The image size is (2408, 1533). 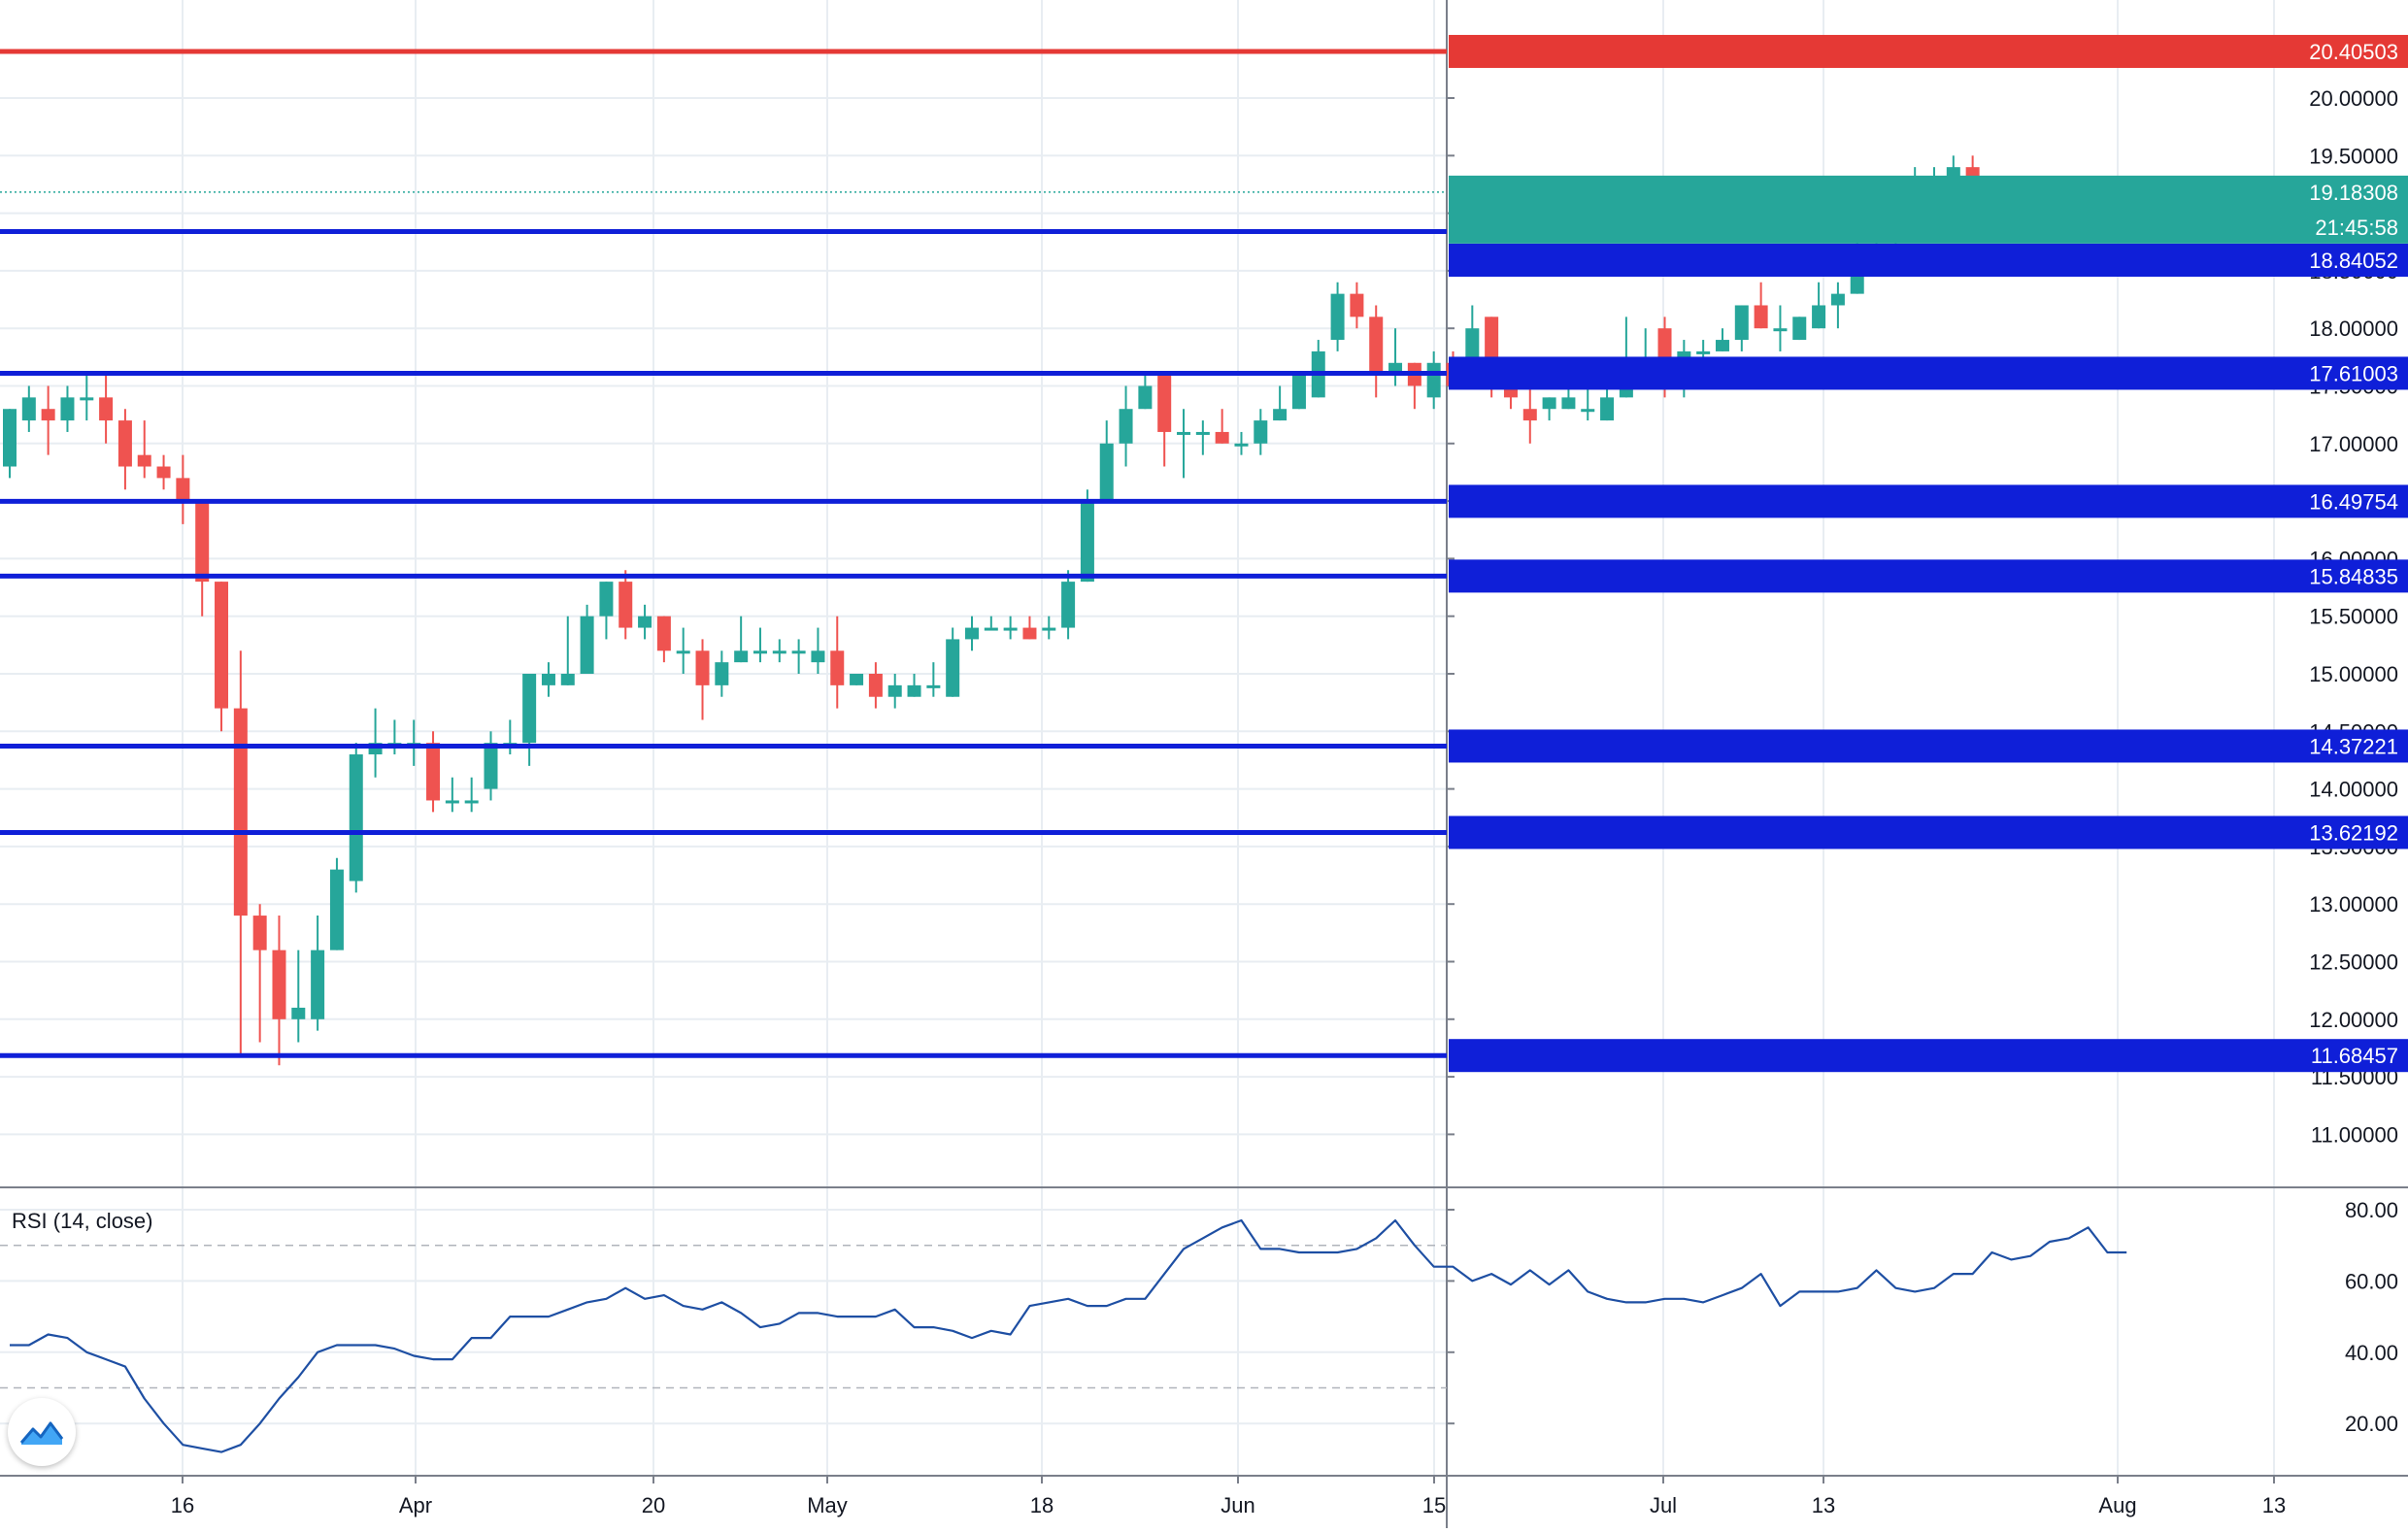 What do you see at coordinates (1042, 1505) in the screenshot?
I see `time-tick-label: 18` at bounding box center [1042, 1505].